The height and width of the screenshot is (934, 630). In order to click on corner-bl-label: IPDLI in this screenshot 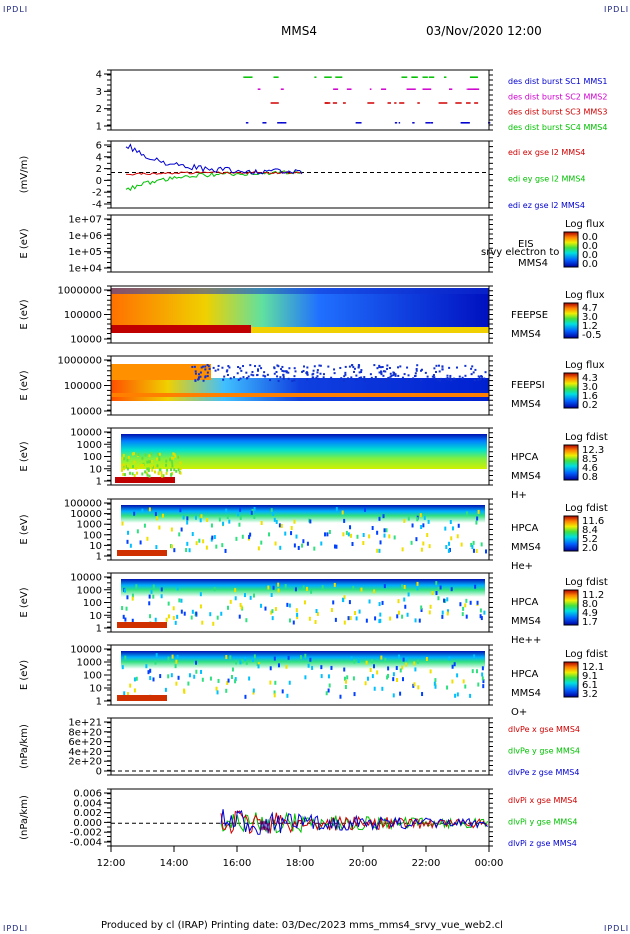, I will do `click(16, 928)`.